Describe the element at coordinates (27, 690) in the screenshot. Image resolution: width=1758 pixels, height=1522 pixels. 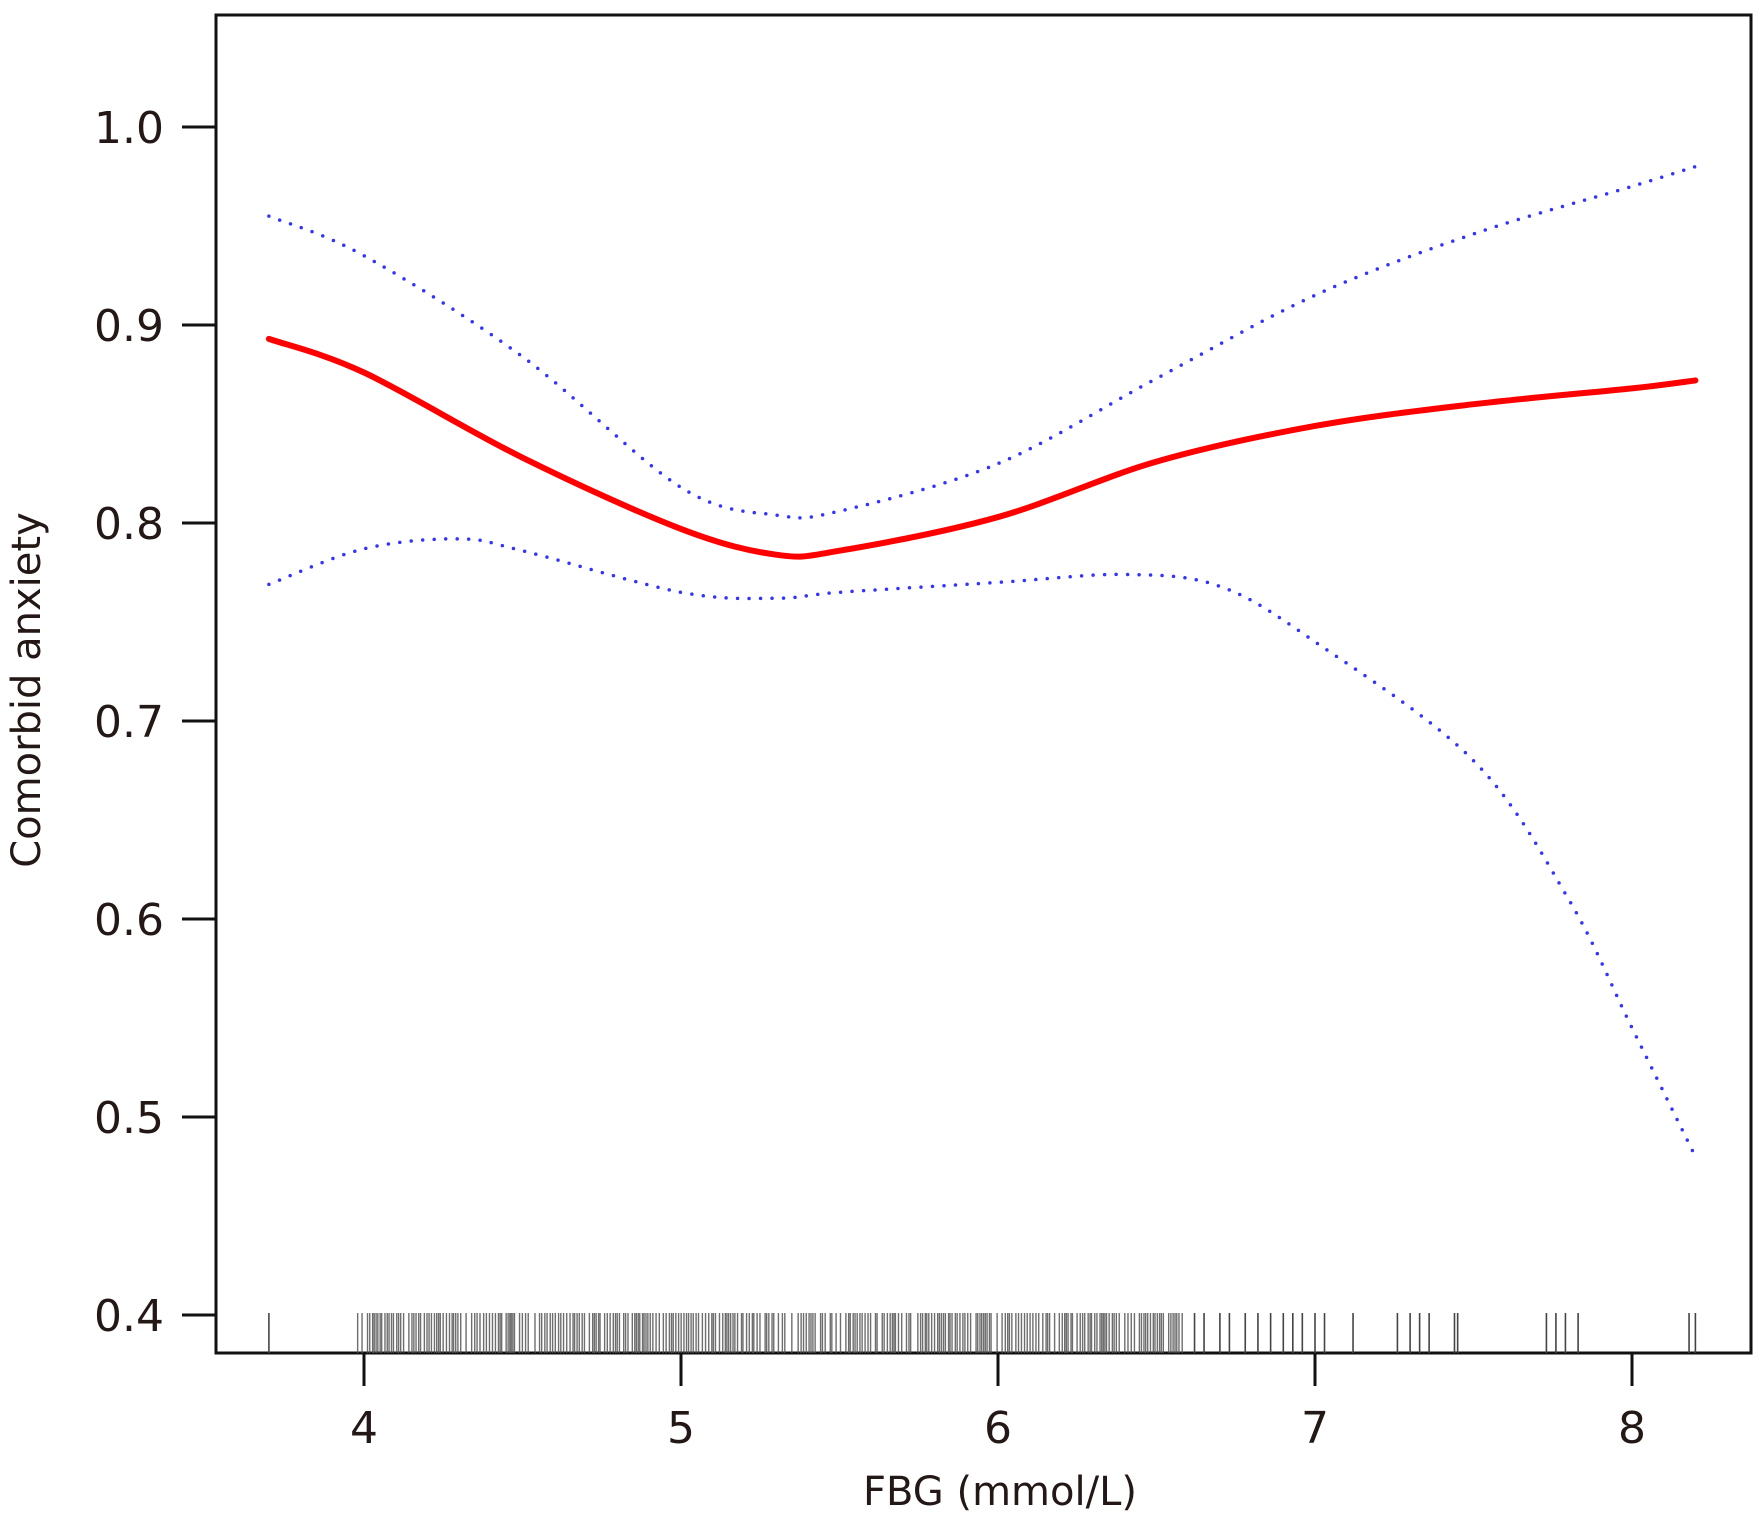
I see `y-axis-title: Comorbid anxiety` at that location.